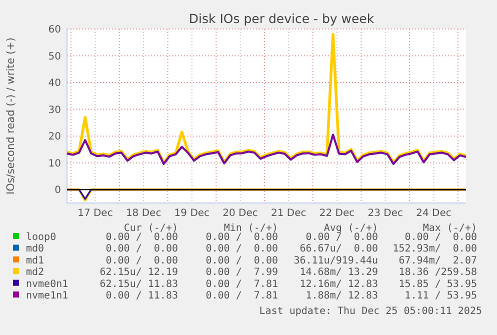  Describe the element at coordinates (281, 18) in the screenshot. I see `chart-title: Disk IOs per device - by week` at that location.